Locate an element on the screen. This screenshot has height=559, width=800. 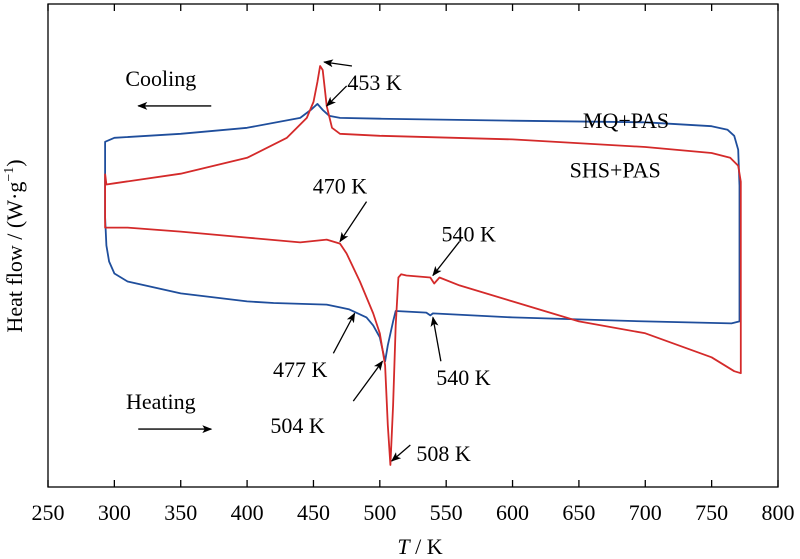
x-tick-label: 600 is located at coordinates (512, 512).